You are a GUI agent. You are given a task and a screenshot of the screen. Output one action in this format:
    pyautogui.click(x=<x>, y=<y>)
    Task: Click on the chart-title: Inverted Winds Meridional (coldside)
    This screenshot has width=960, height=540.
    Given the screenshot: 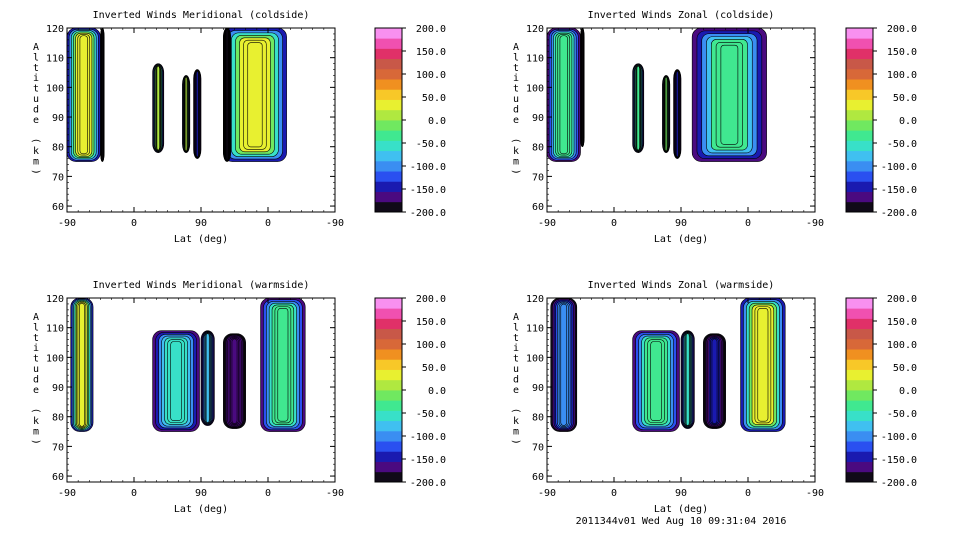 What is the action you would take?
    pyautogui.click(x=201, y=15)
    